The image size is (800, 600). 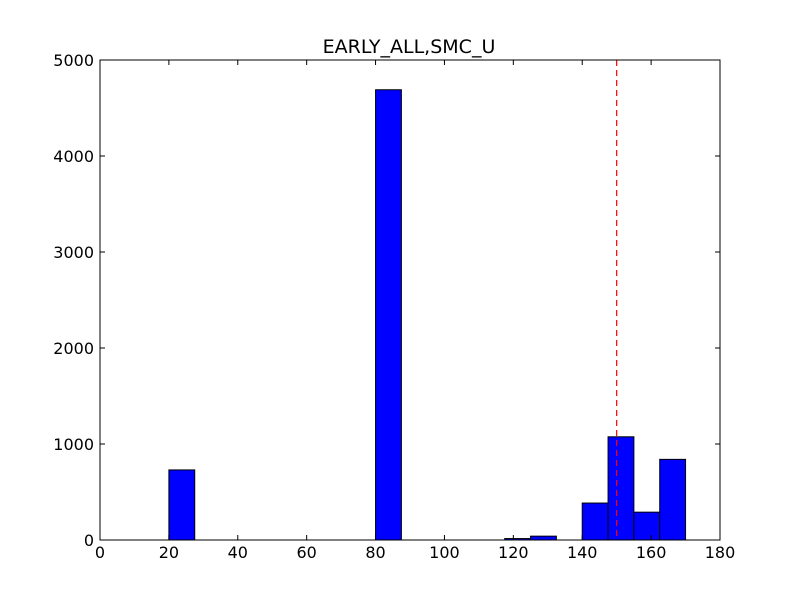 What do you see at coordinates (513, 552) in the screenshot?
I see `x-tick-label: 120` at bounding box center [513, 552].